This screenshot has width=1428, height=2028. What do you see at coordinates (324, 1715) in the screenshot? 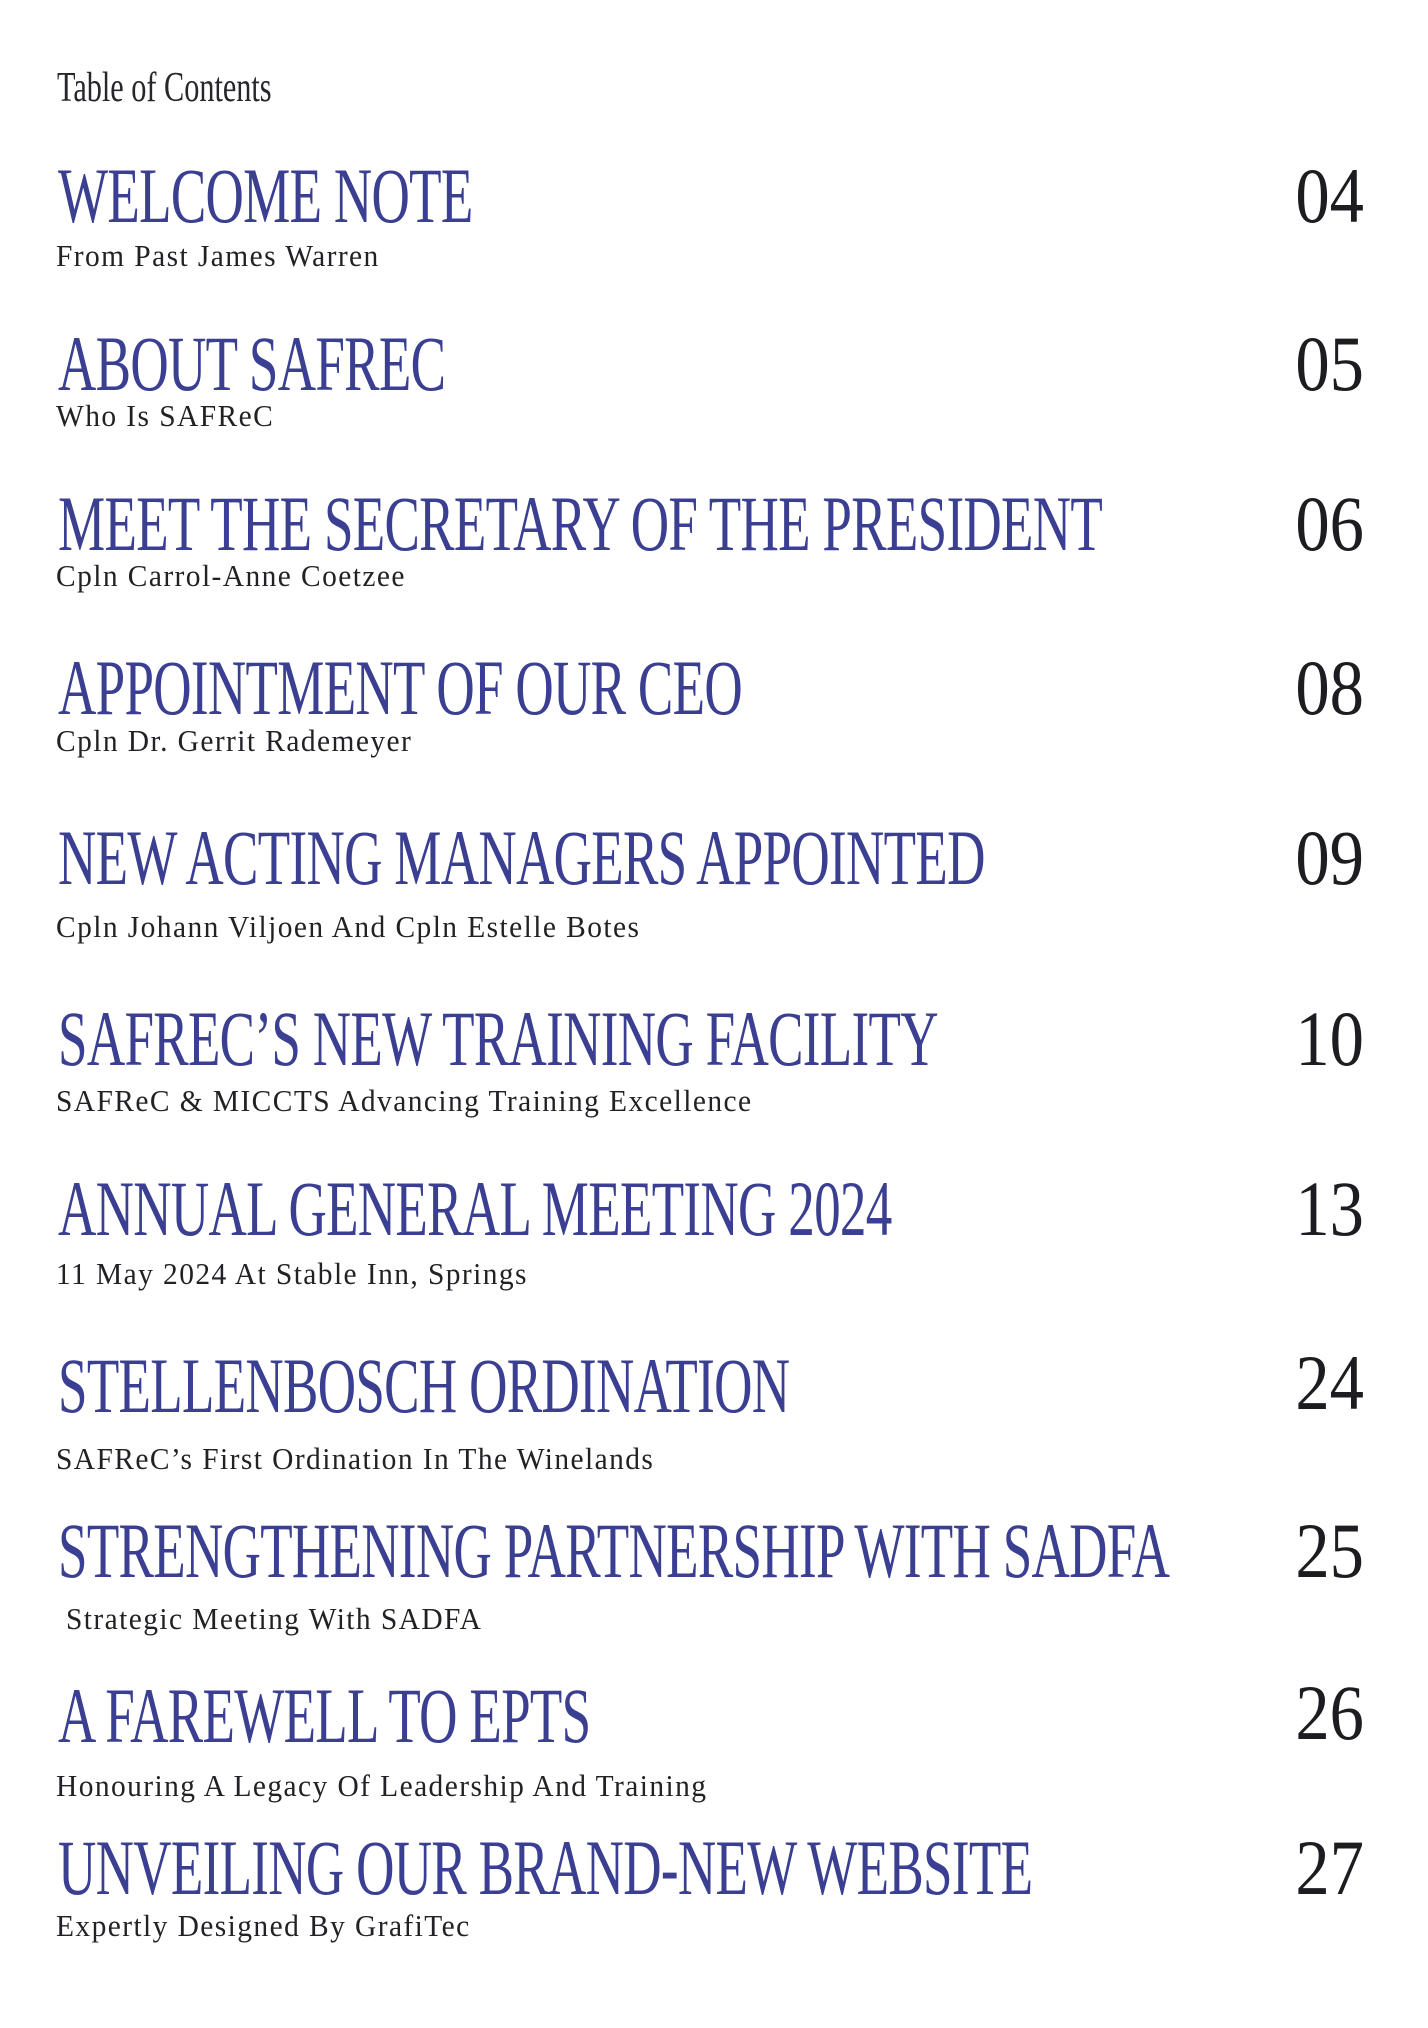
I see `toc-entry-title: A FAREWELL TO EPTS` at bounding box center [324, 1715].